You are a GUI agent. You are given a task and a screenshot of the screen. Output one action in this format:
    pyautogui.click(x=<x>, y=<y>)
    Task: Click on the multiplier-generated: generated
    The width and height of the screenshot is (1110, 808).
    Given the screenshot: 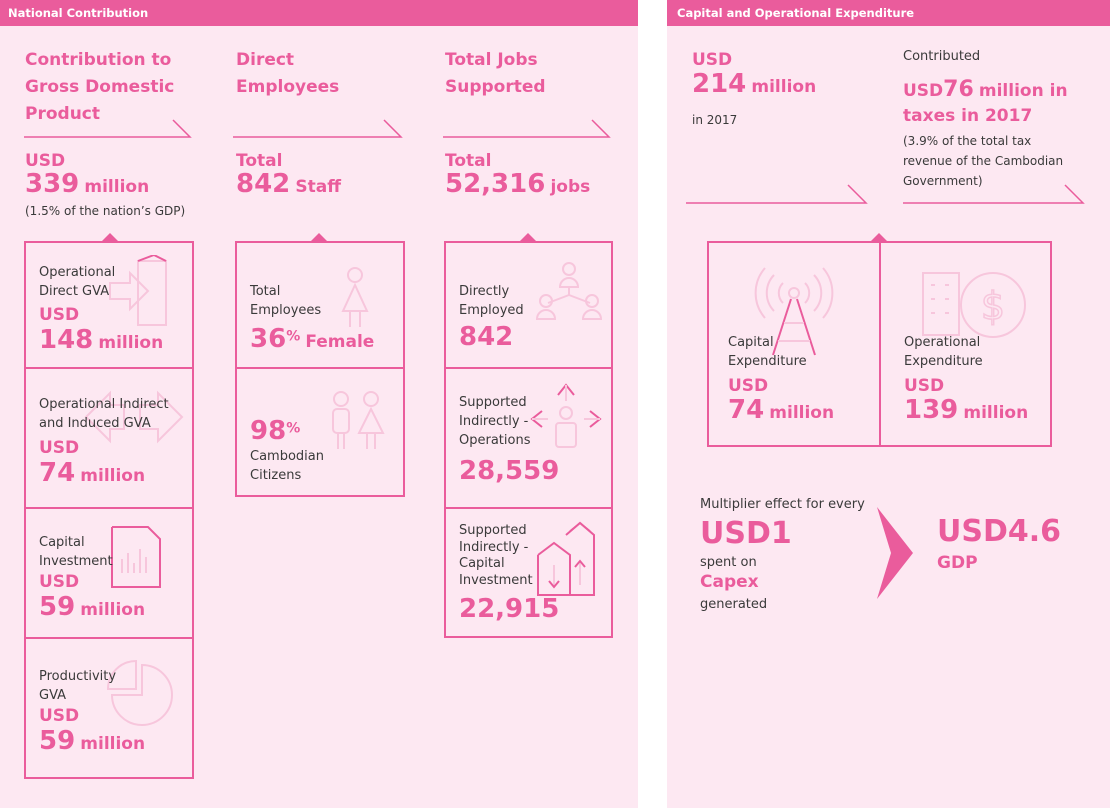 What is the action you would take?
    pyautogui.click(x=734, y=604)
    